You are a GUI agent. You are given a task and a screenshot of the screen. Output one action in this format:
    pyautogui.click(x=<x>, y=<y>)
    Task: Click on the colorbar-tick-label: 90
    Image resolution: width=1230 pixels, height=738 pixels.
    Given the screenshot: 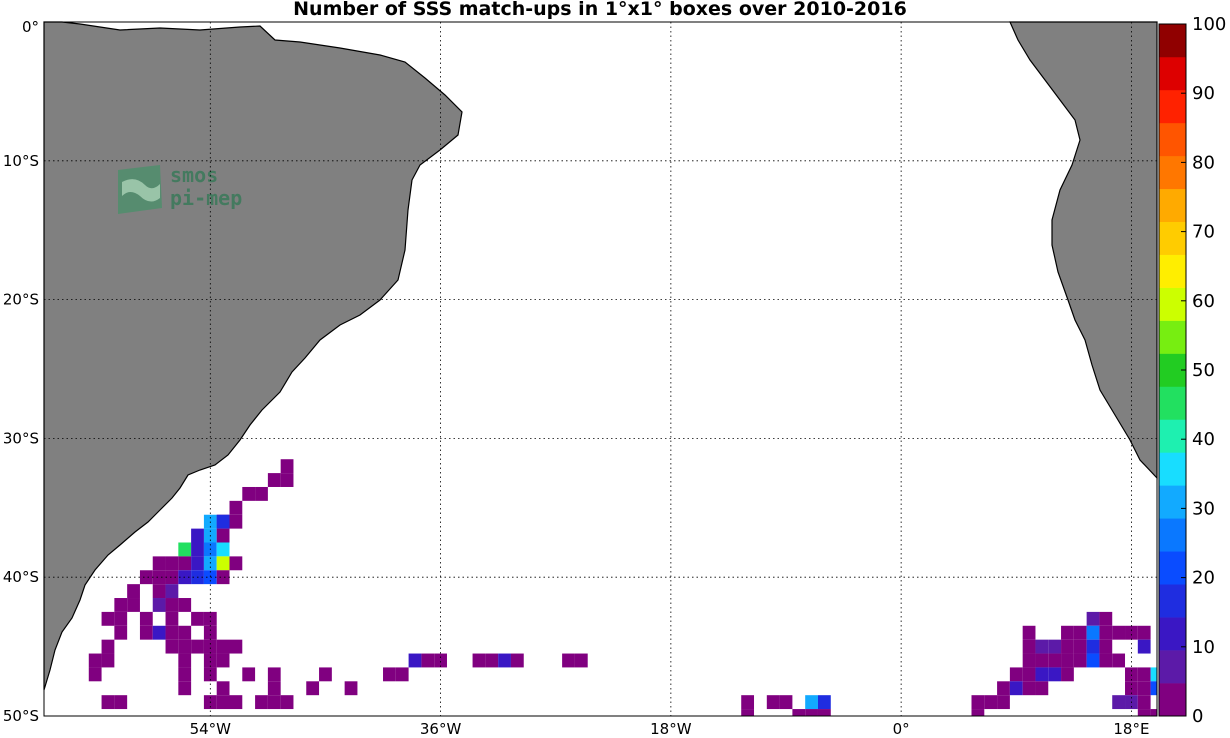 What is the action you would take?
    pyautogui.click(x=1203, y=93)
    